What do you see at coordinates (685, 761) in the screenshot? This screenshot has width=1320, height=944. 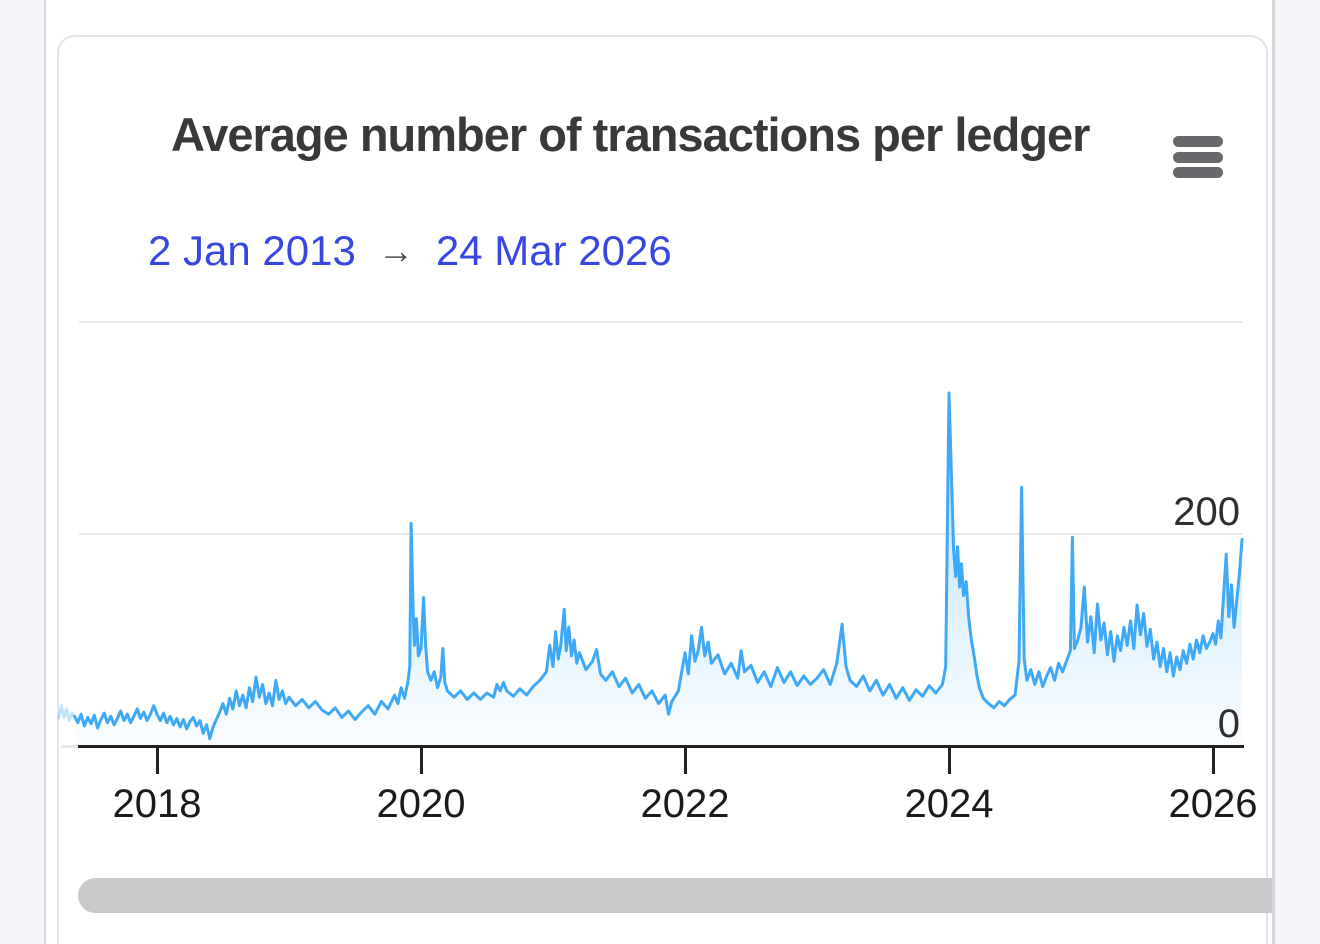 I see `x-tick-2022` at bounding box center [685, 761].